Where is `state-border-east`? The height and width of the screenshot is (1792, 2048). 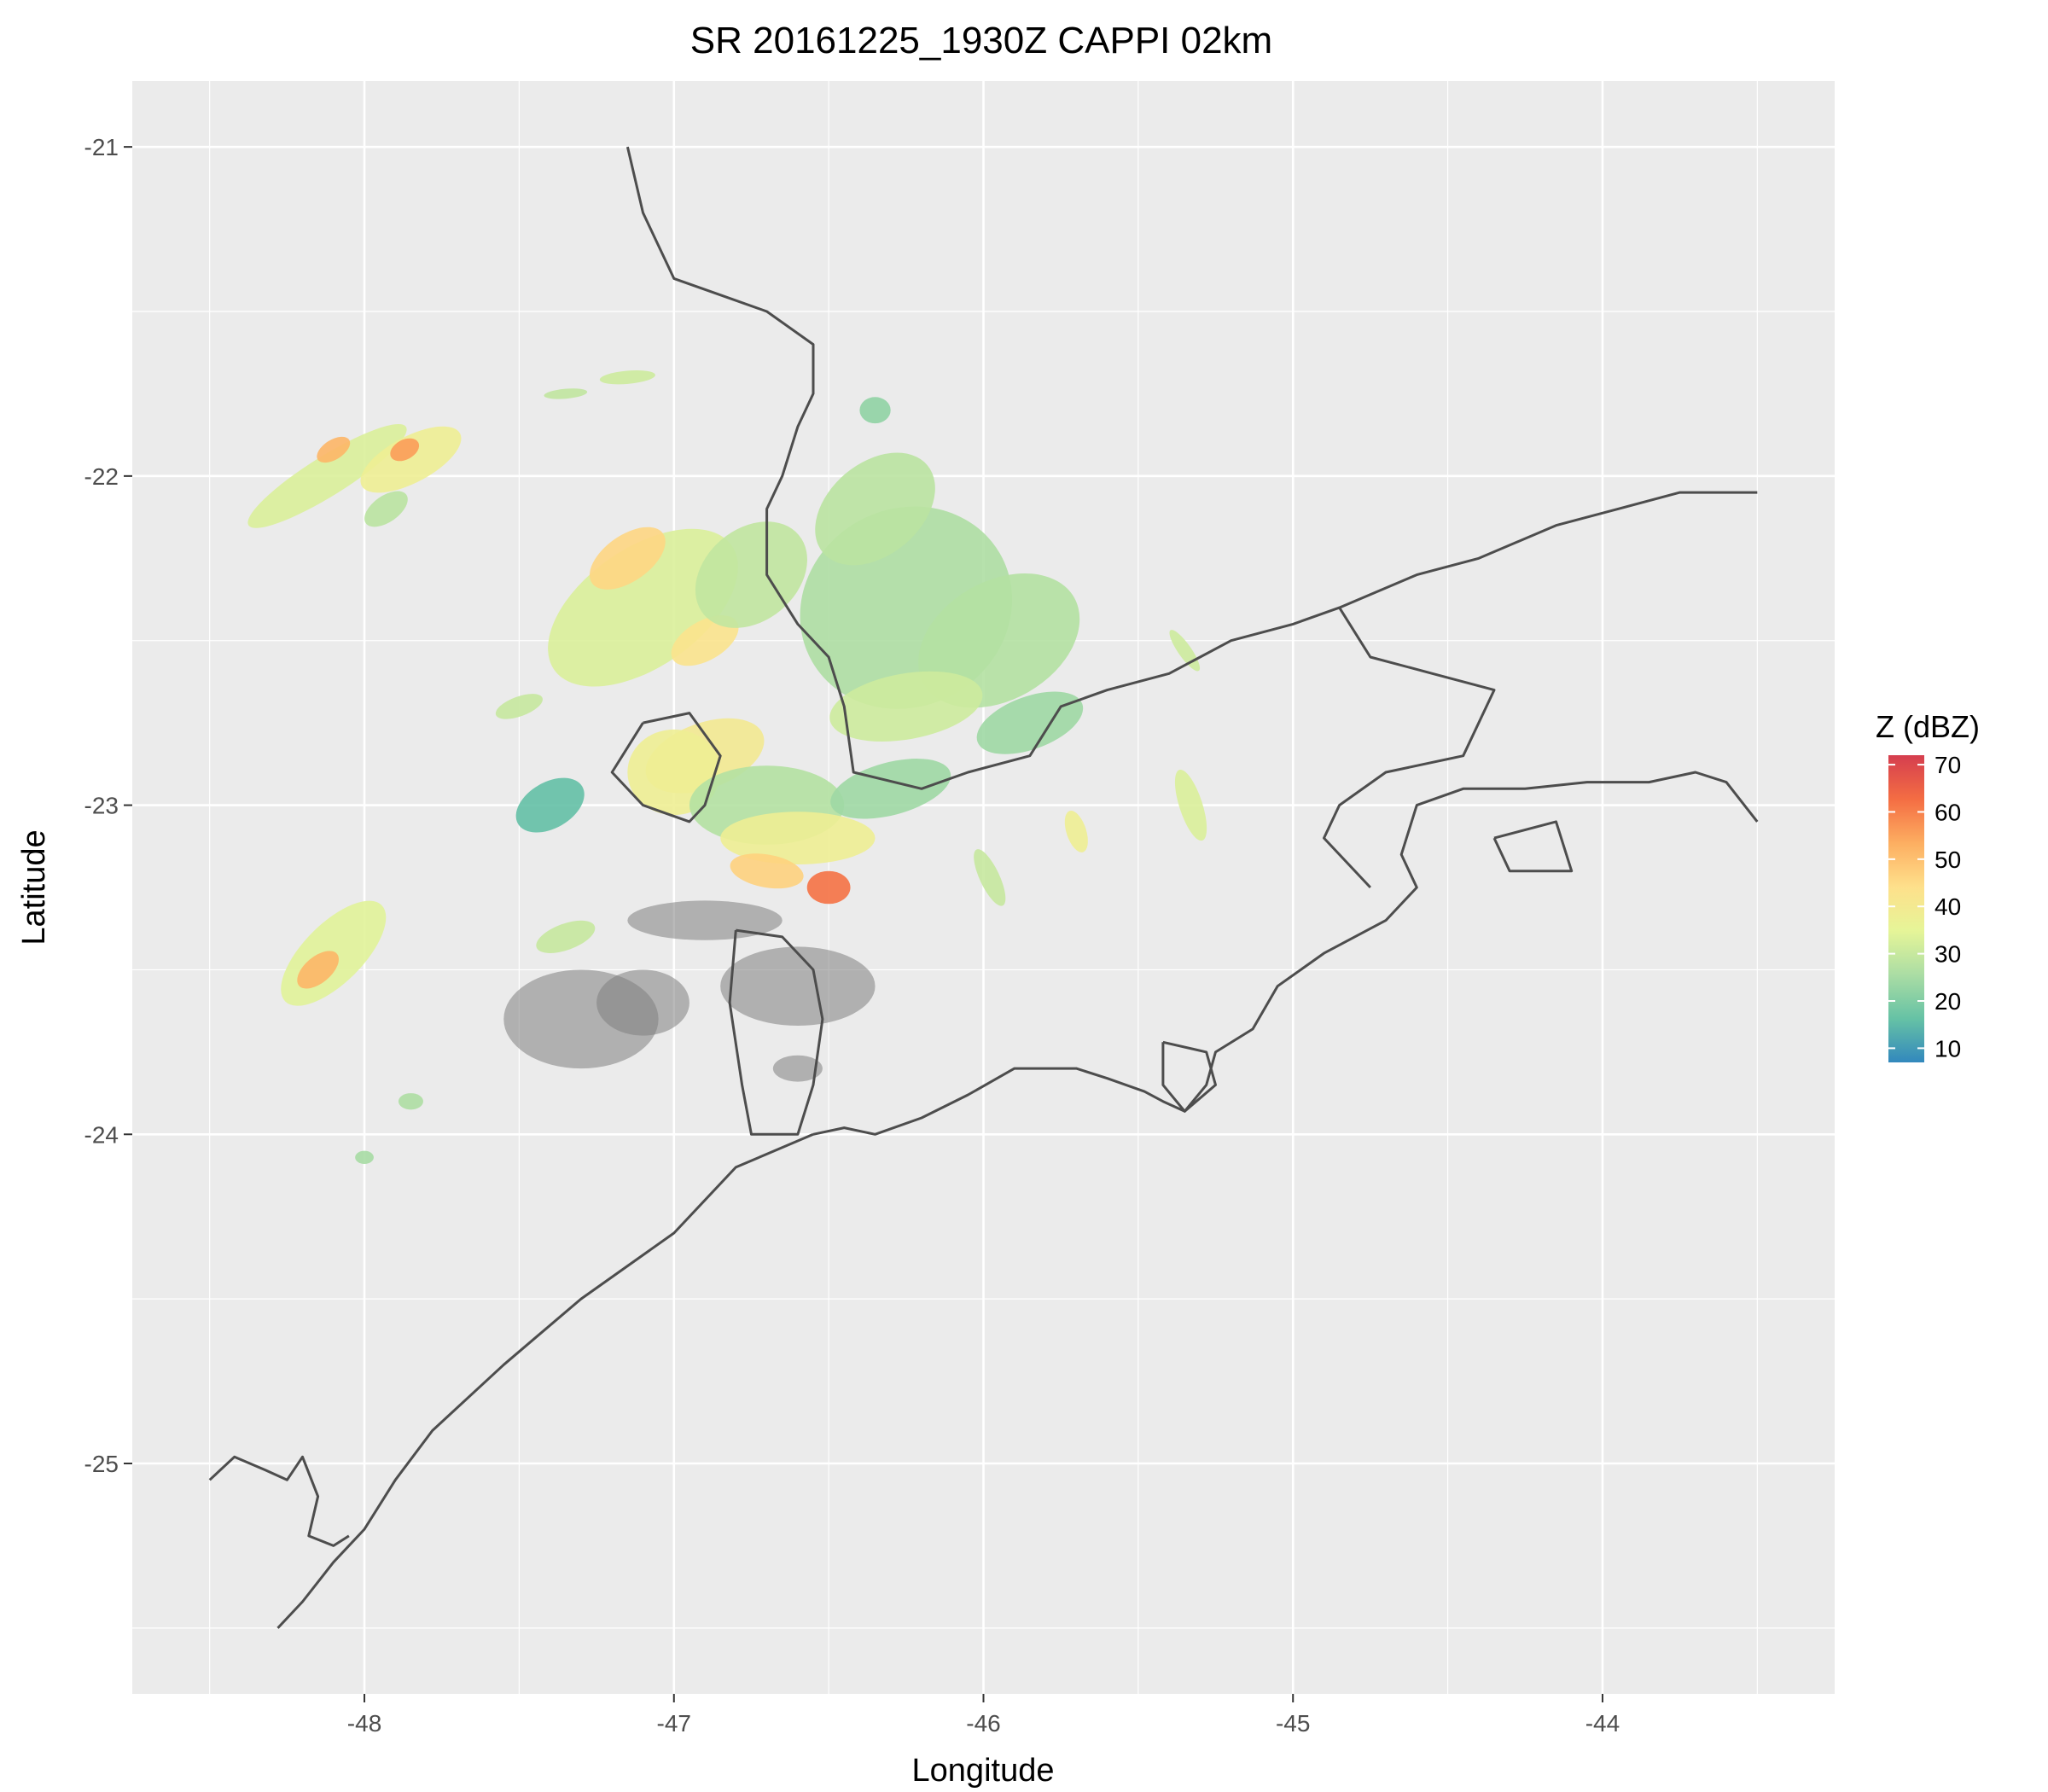 state-border-east is located at coordinates (1409, 748).